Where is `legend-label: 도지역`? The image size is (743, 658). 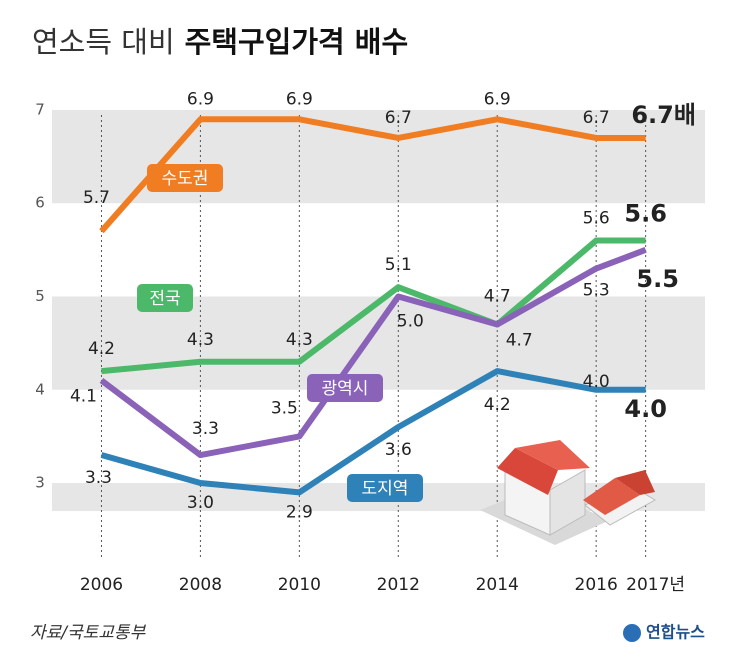
legend-label: 도지역 is located at coordinates (385, 489).